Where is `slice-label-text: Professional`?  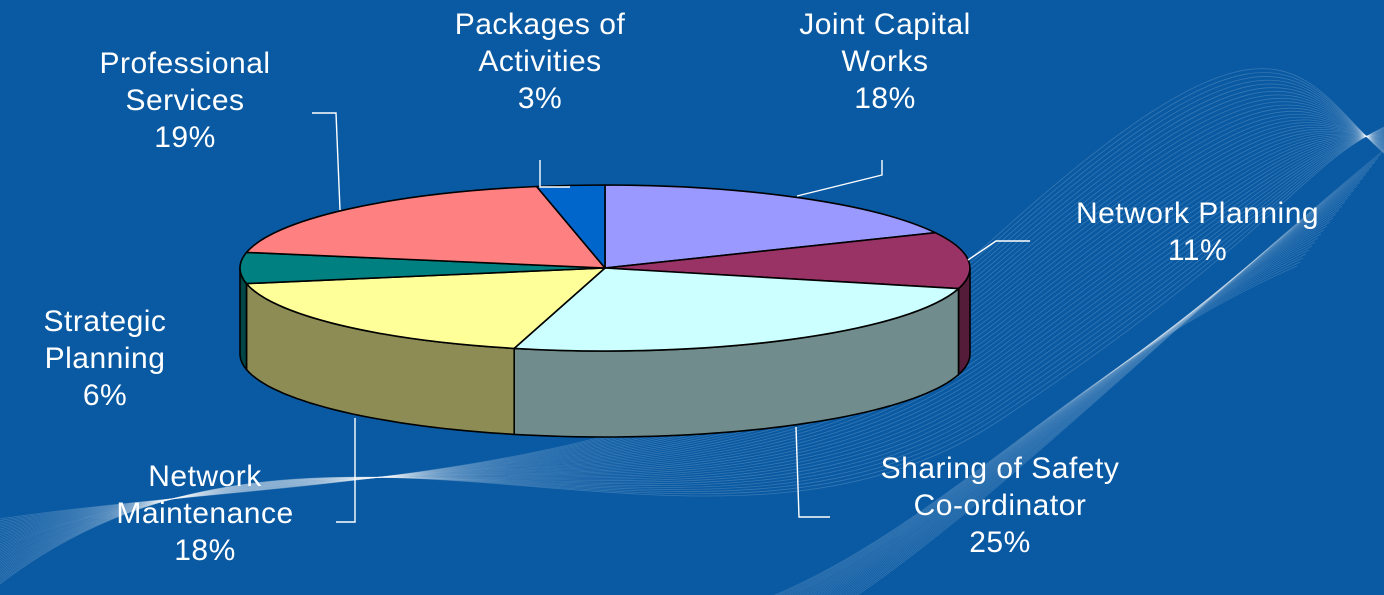
slice-label-text: Professional is located at coordinates (185, 63).